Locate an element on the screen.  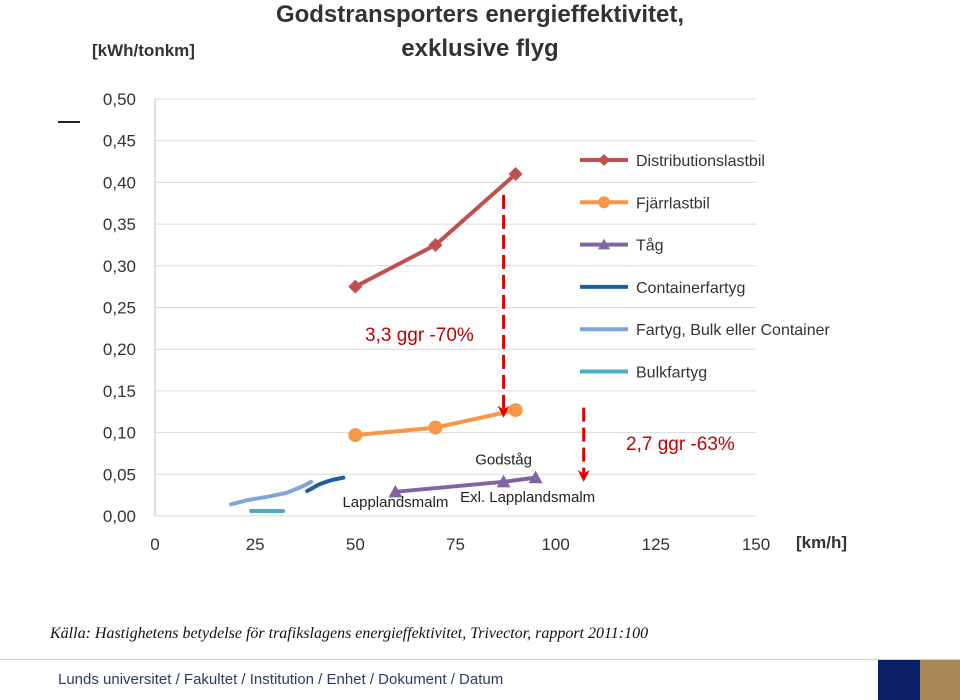
legend-label: Tåg is located at coordinates (650, 246).